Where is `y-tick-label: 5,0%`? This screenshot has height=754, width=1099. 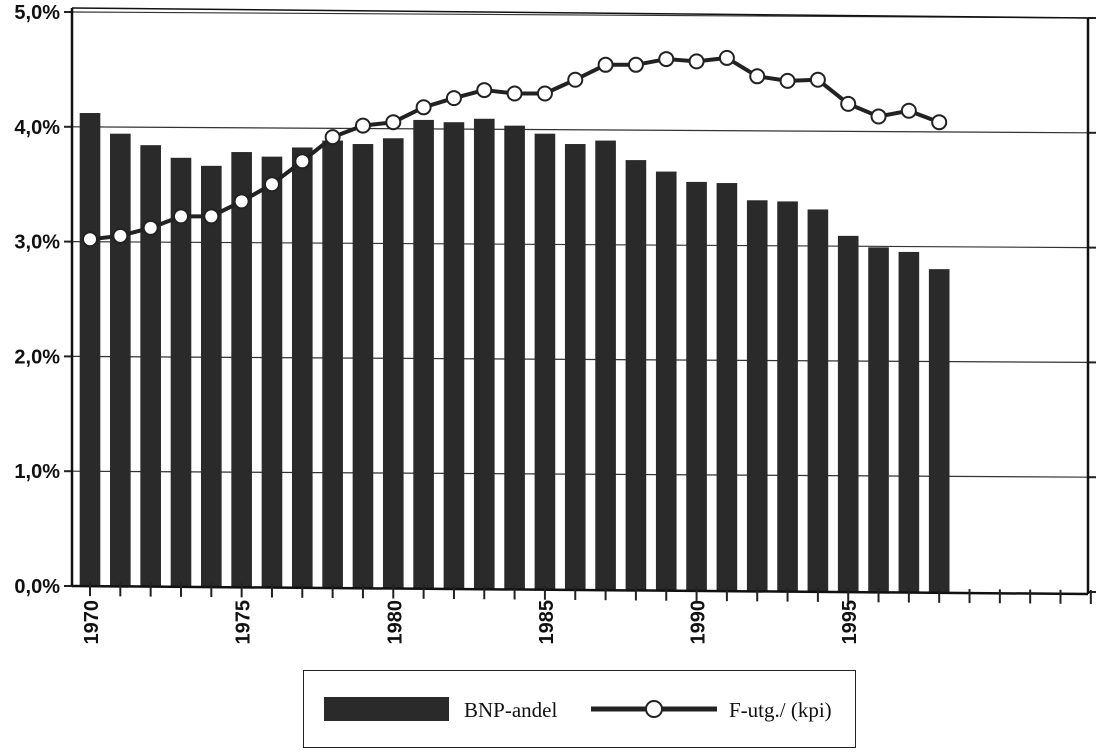 y-tick-label: 5,0% is located at coordinates (37, 13).